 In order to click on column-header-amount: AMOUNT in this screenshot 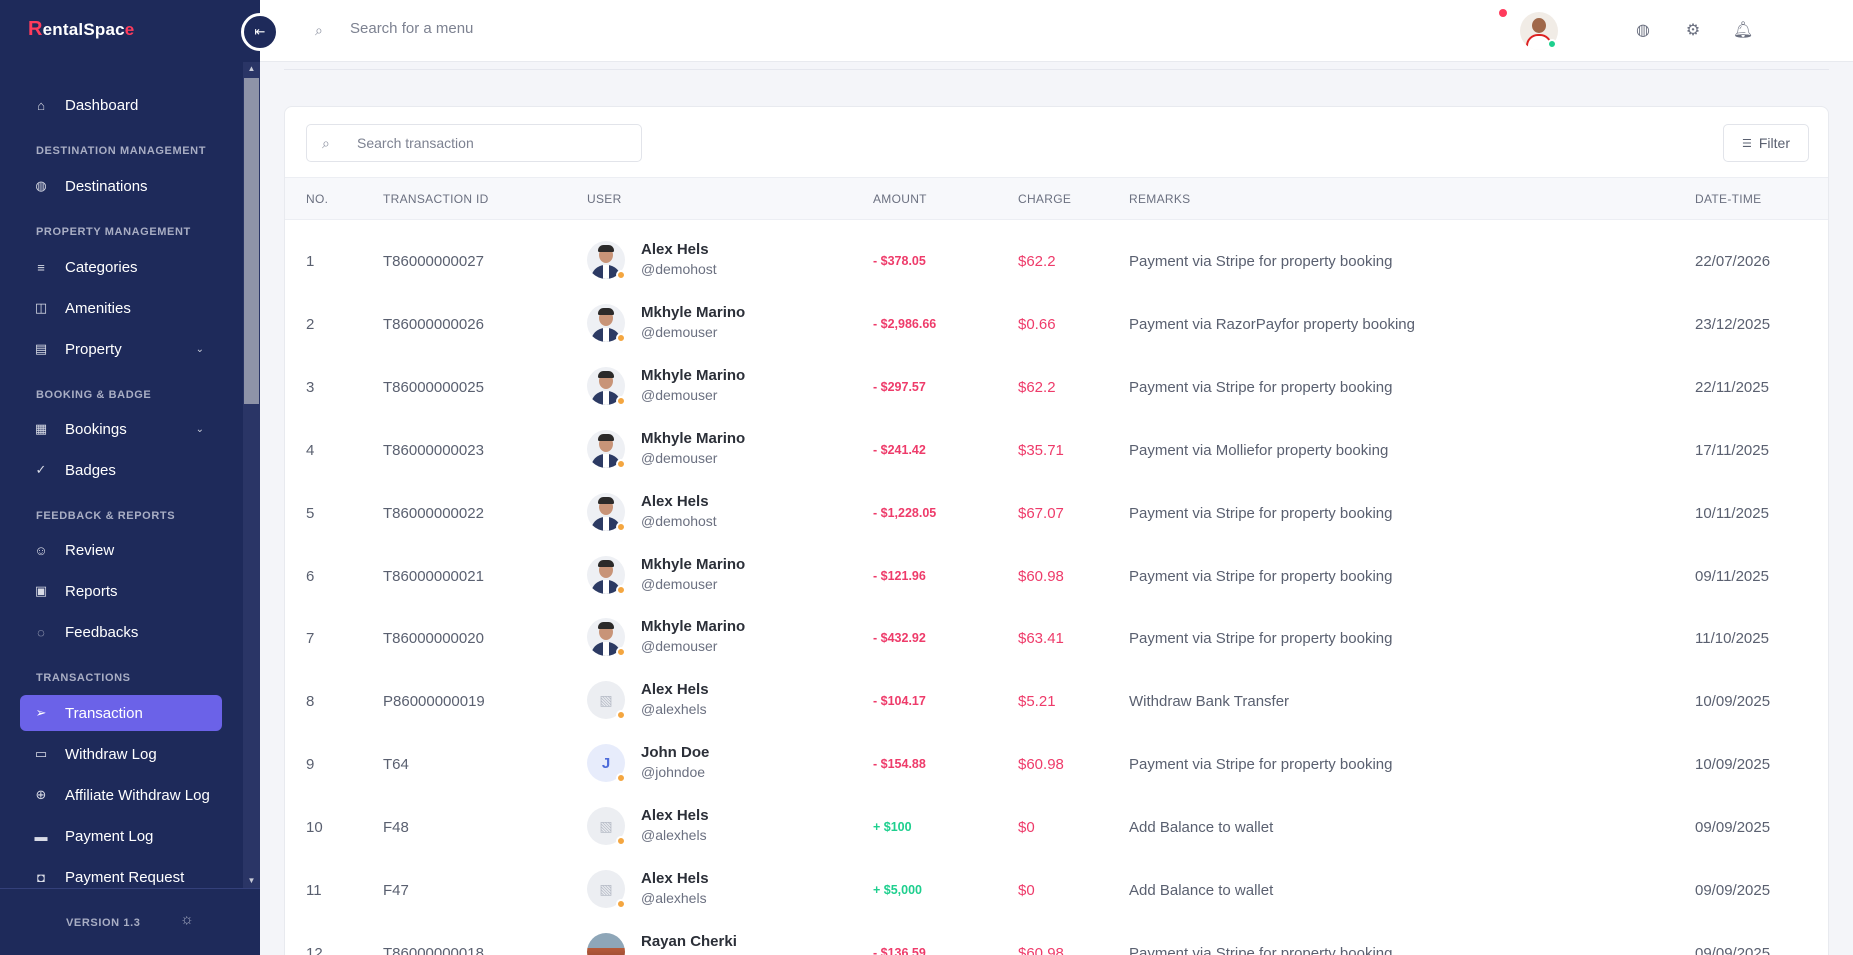, I will do `click(900, 199)`.